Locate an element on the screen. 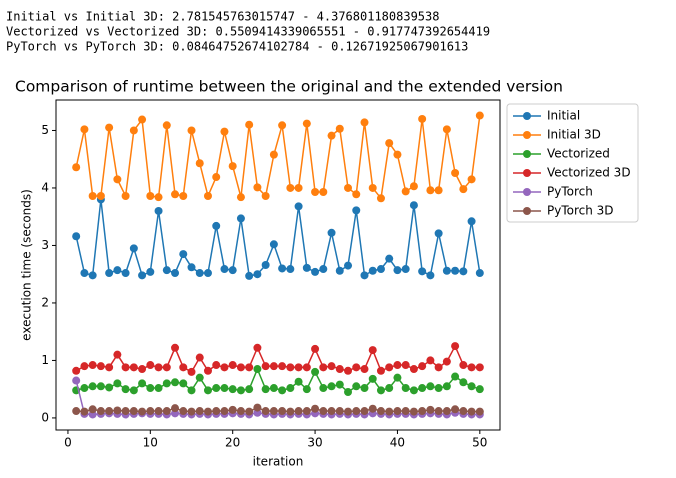 This screenshot has height=478, width=676. legend-label: Initial 3D is located at coordinates (574, 135).